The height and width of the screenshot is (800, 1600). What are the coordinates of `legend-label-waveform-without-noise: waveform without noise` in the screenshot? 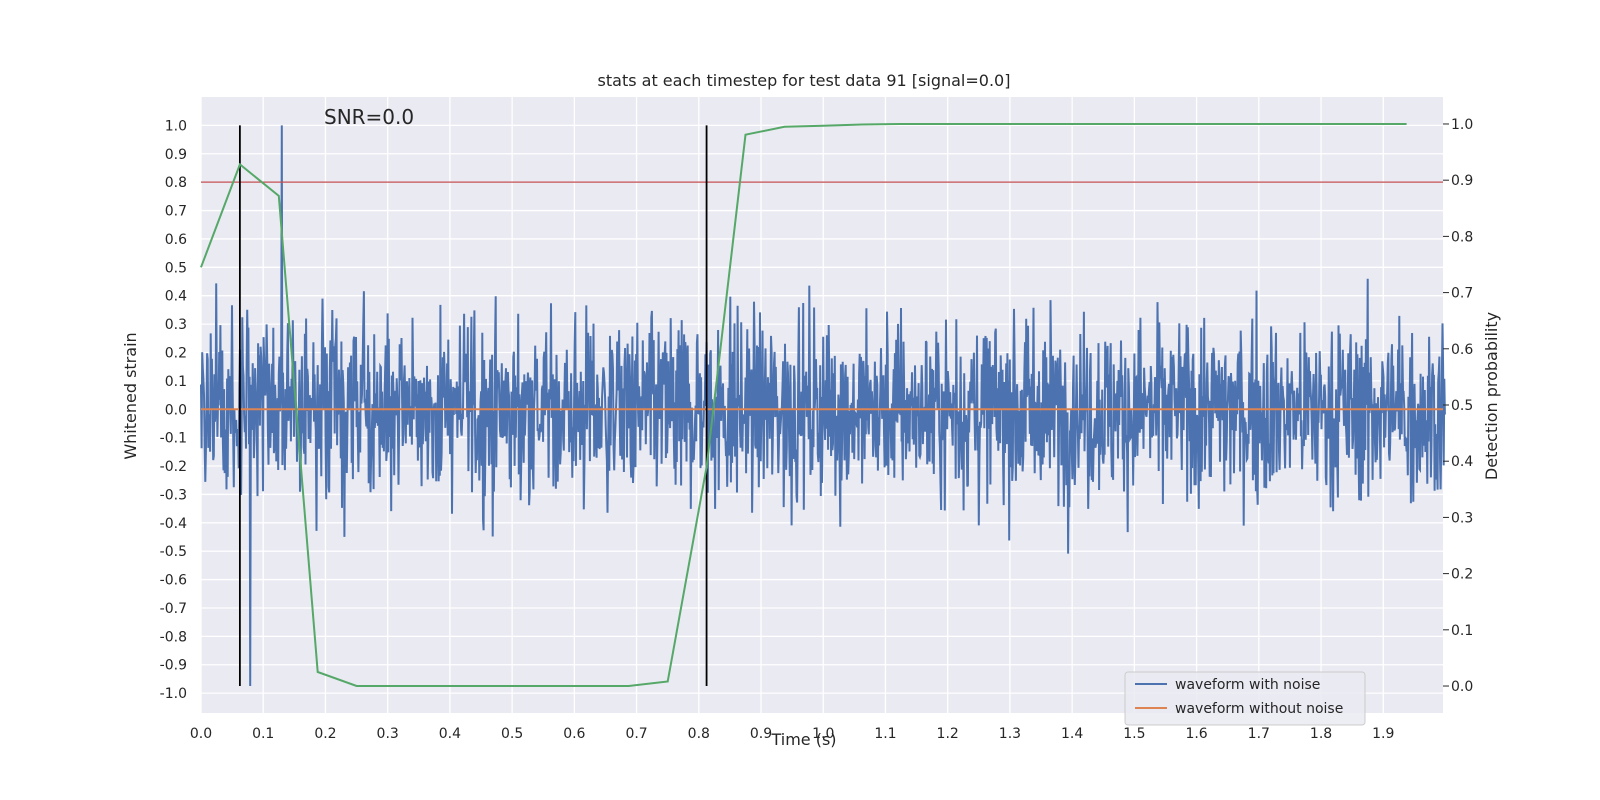 It's located at (1259, 709).